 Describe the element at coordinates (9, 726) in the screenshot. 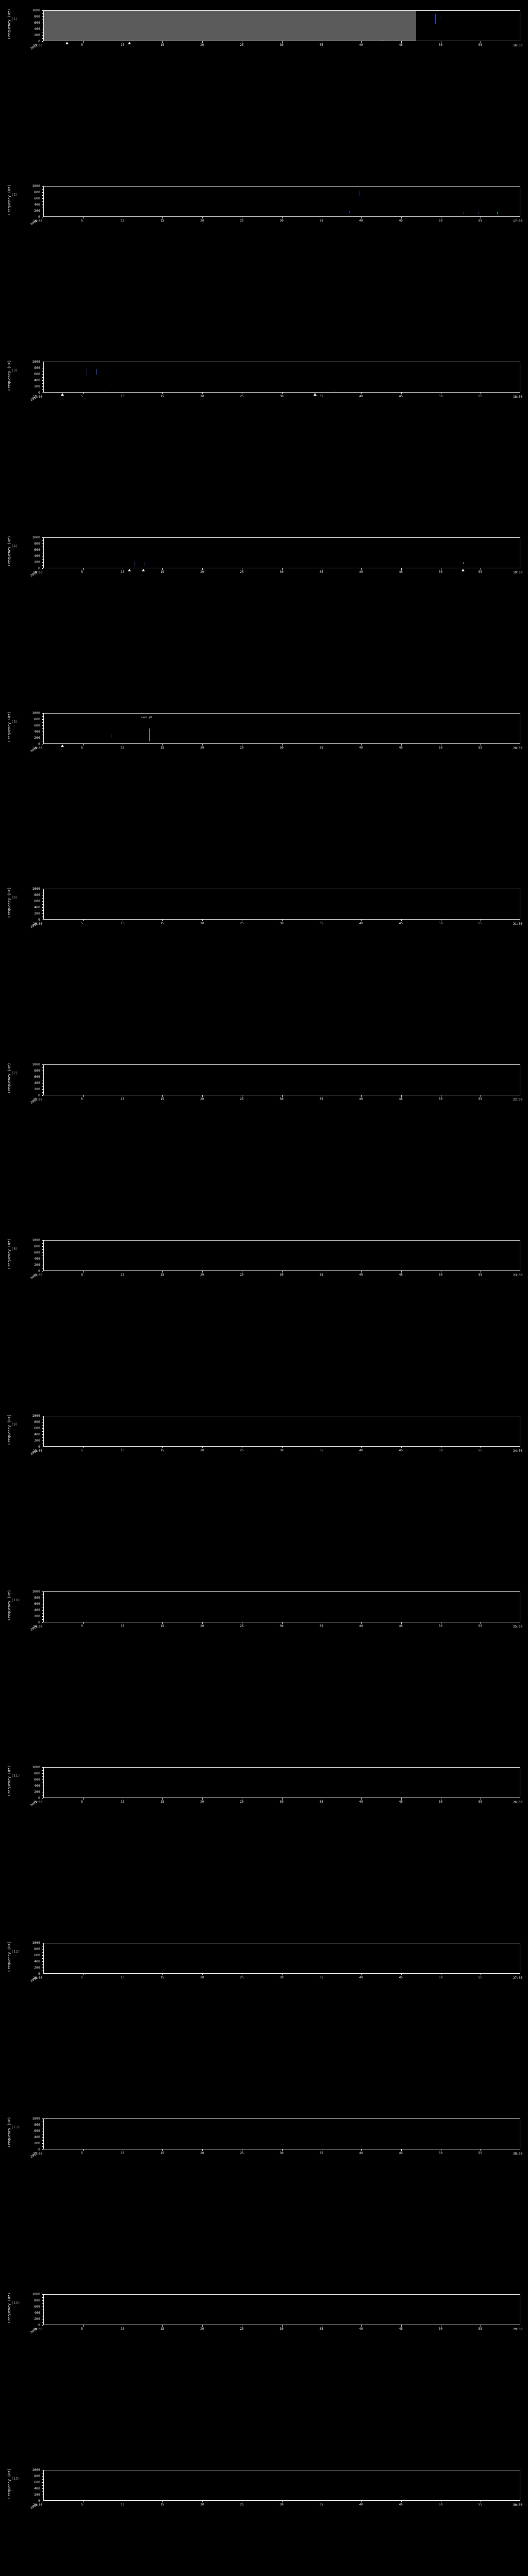

I see `y-axis-label-5: Frequency (Hz)` at that location.